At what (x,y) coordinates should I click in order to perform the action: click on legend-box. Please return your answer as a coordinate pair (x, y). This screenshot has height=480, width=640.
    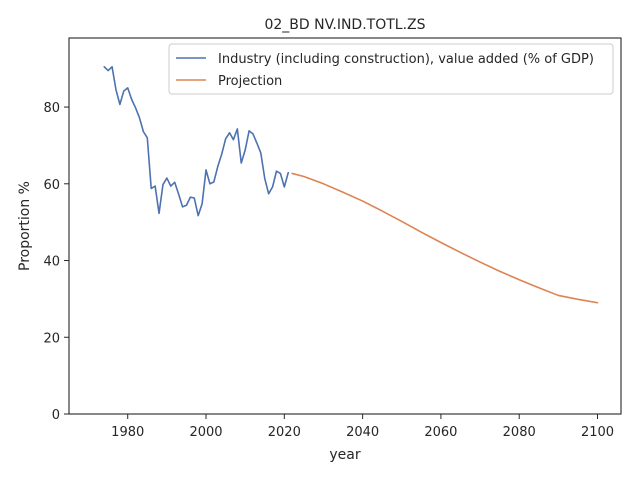
    Looking at the image, I should click on (391, 69).